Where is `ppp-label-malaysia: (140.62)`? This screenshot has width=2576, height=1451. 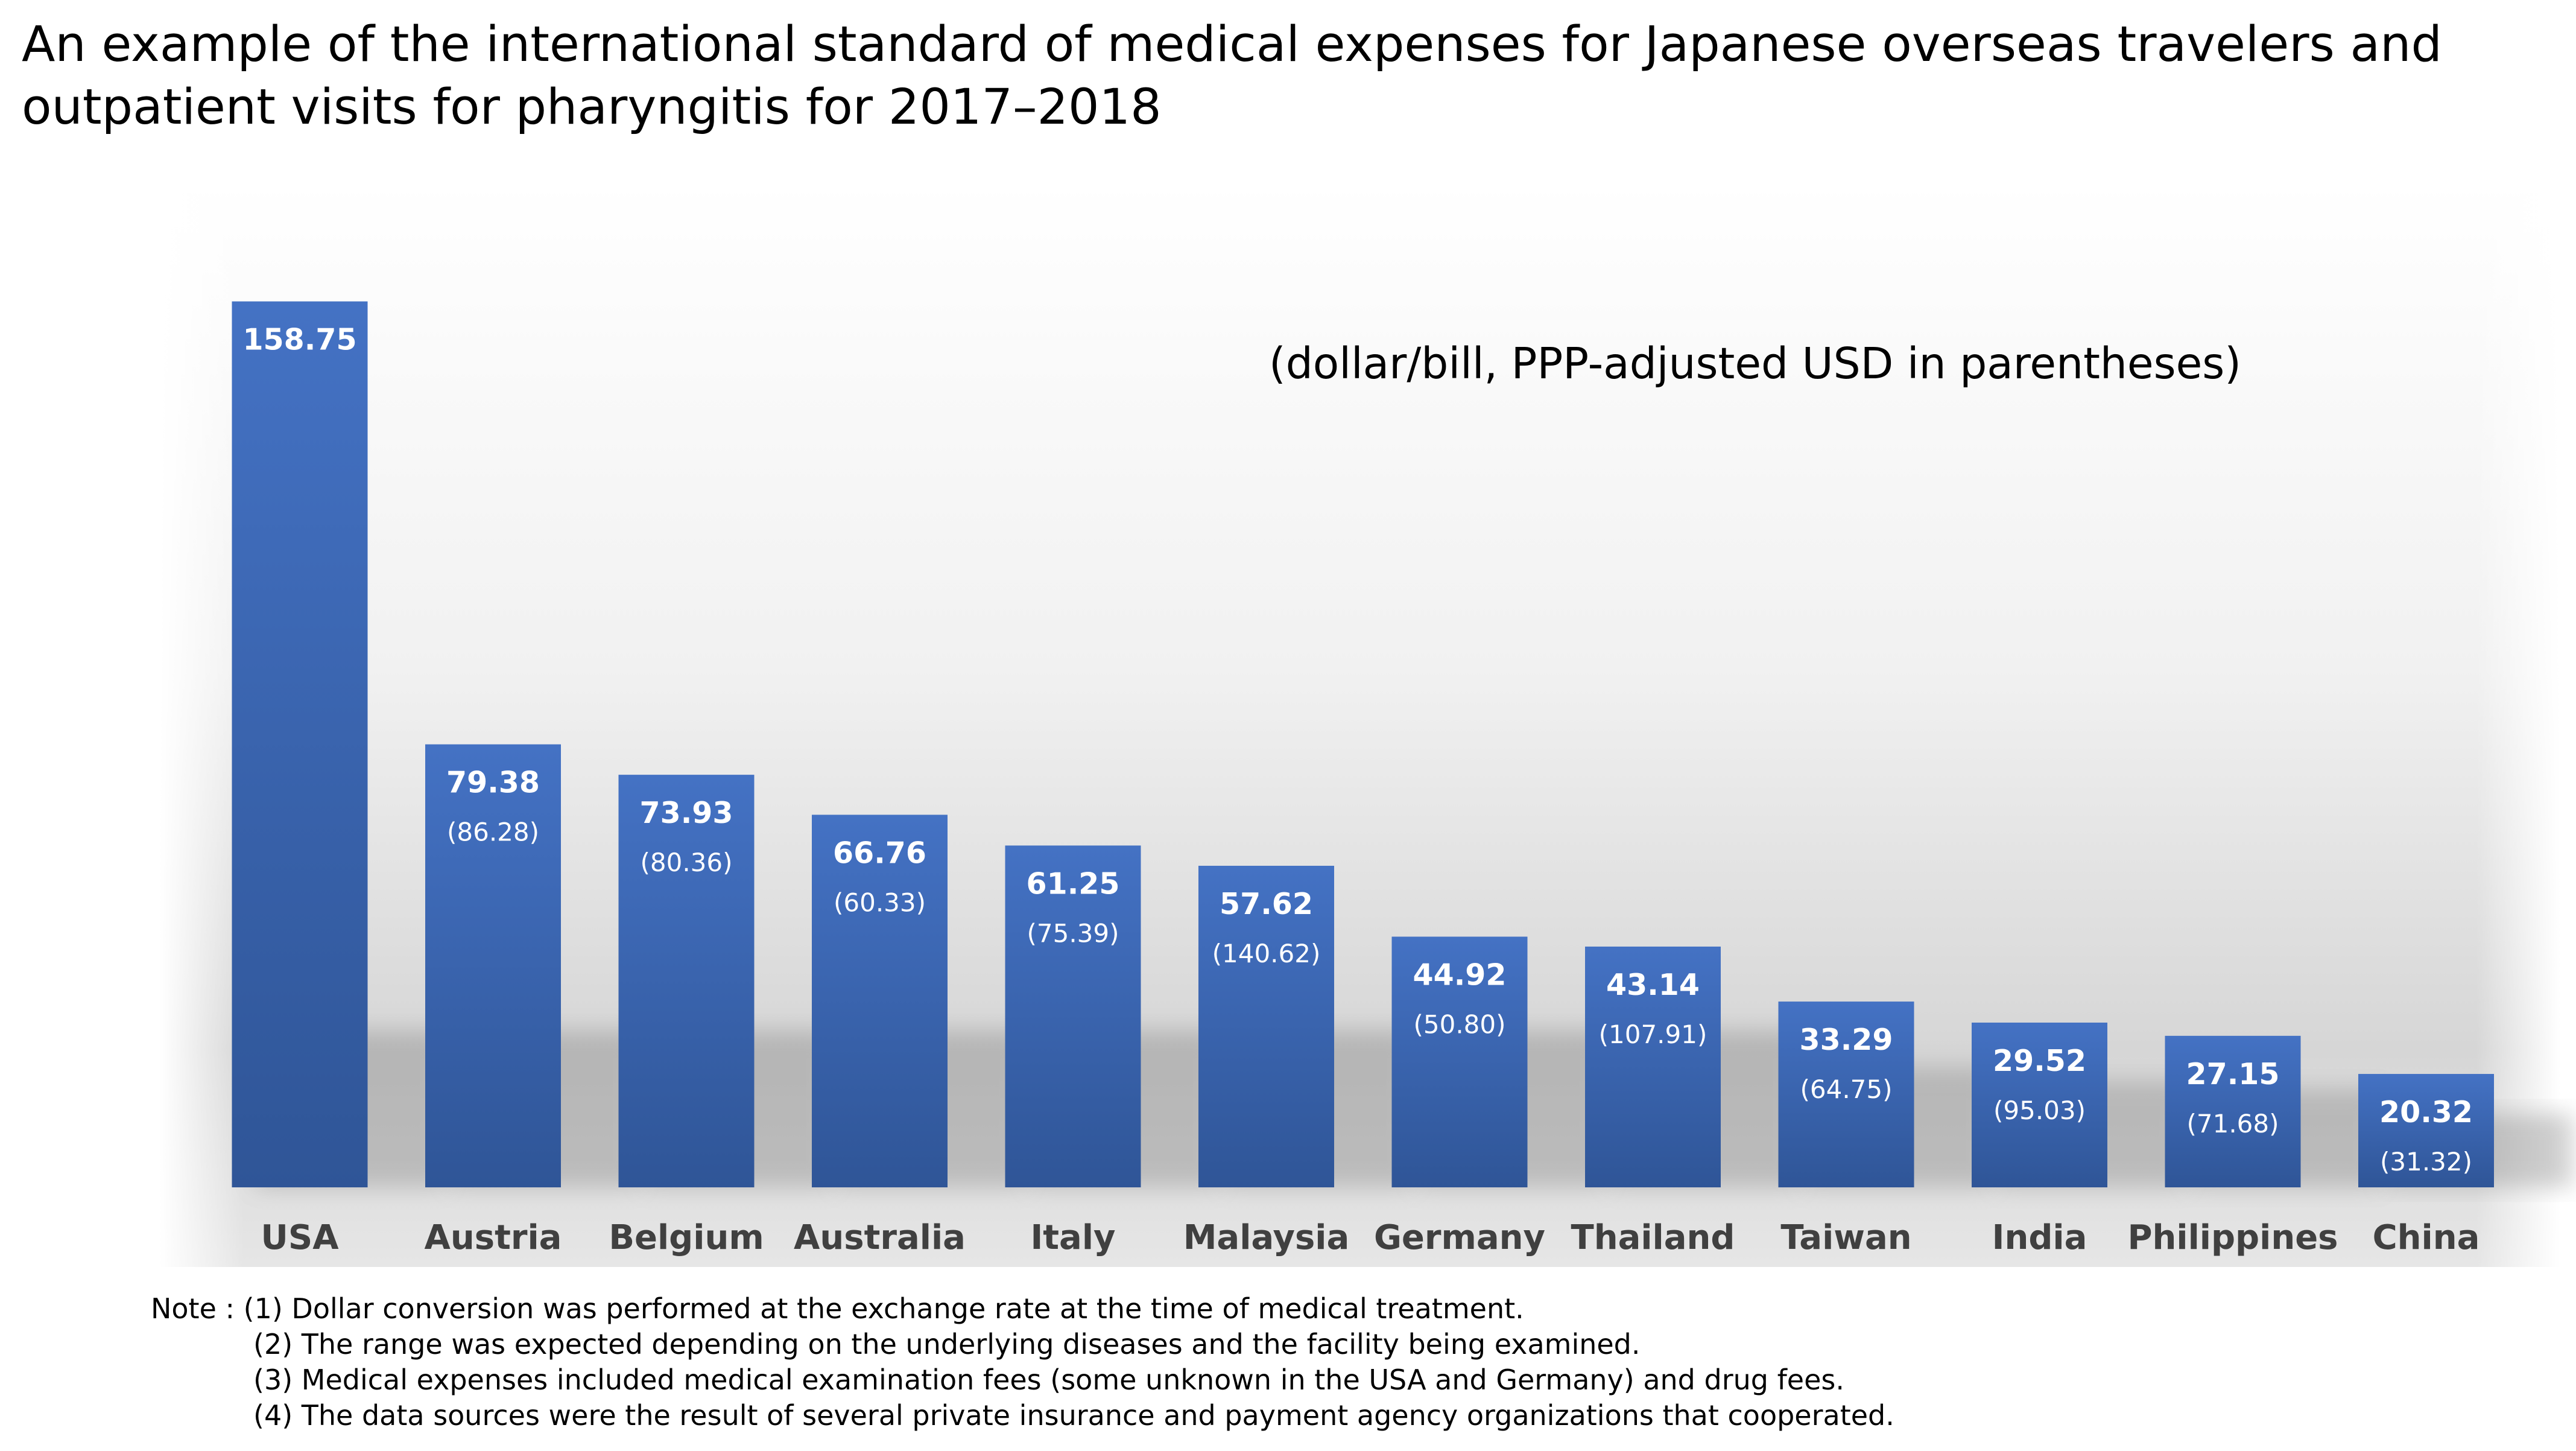
ppp-label-malaysia: (140.62) is located at coordinates (1266, 953).